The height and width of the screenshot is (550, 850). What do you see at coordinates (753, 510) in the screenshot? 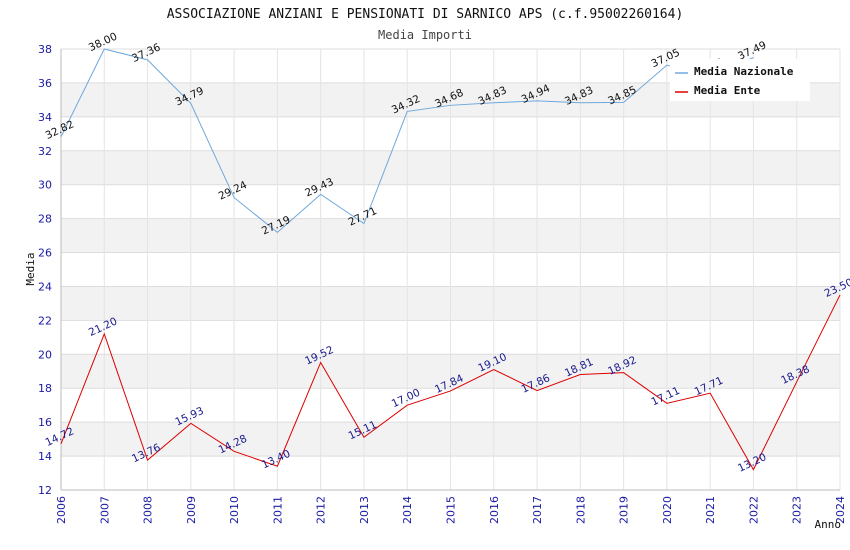
I see `x-tick-label: 2022` at bounding box center [753, 510].